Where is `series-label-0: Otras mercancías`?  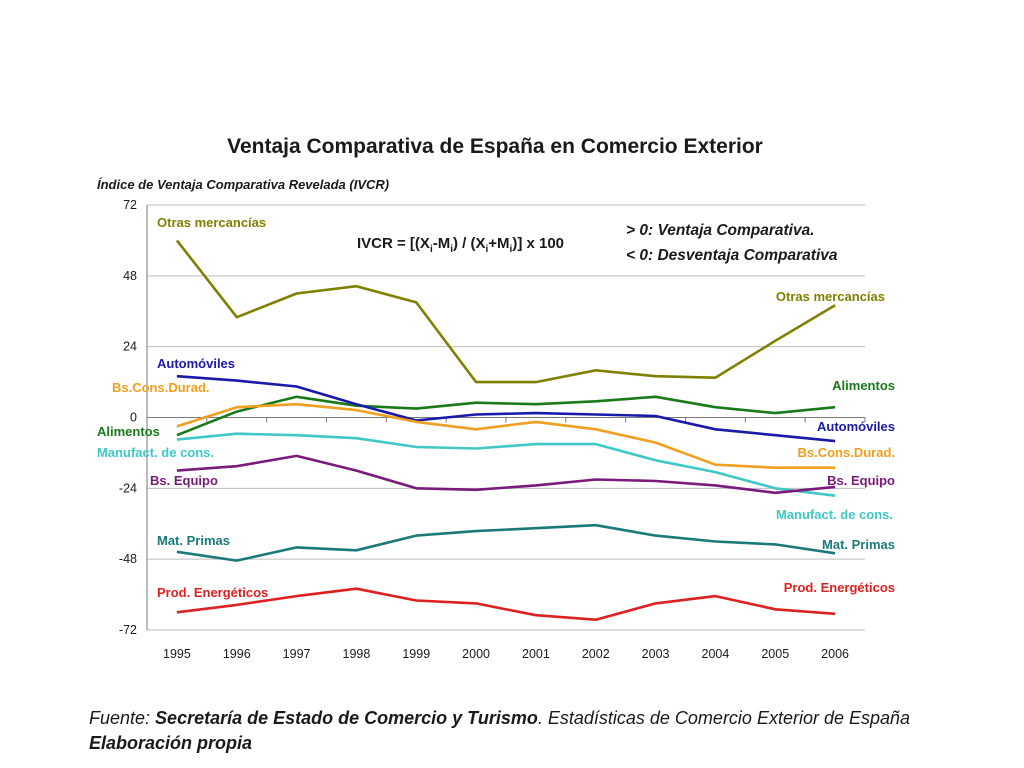 series-label-0: Otras mercancías is located at coordinates (211, 222).